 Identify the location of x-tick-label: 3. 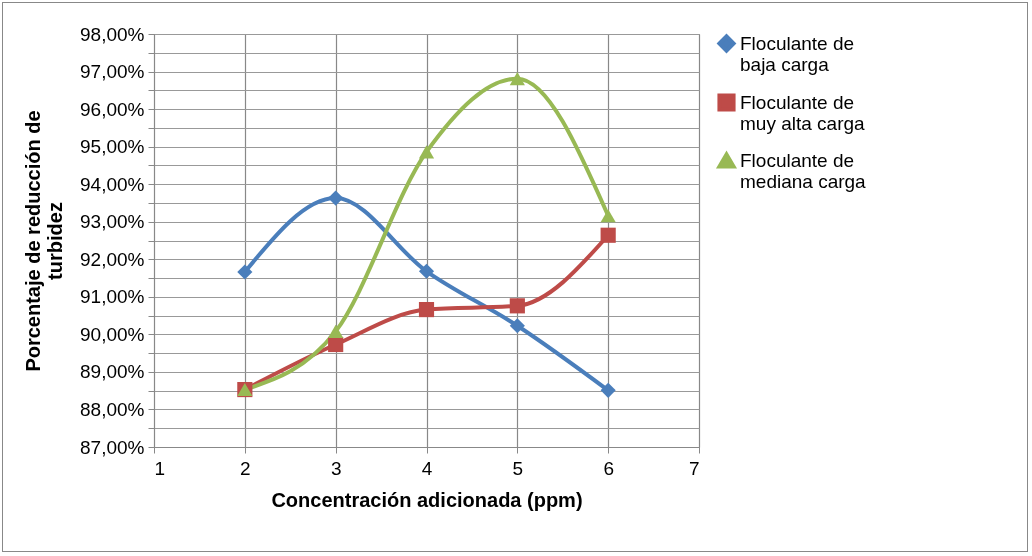
(336, 468).